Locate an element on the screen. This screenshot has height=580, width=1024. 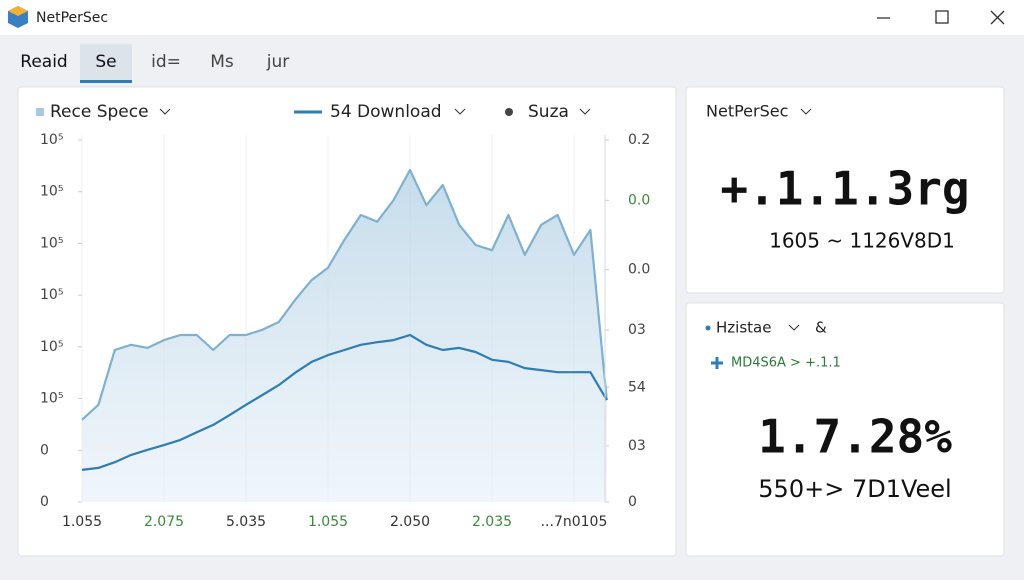
card-title: NetPerSec is located at coordinates (747, 111).